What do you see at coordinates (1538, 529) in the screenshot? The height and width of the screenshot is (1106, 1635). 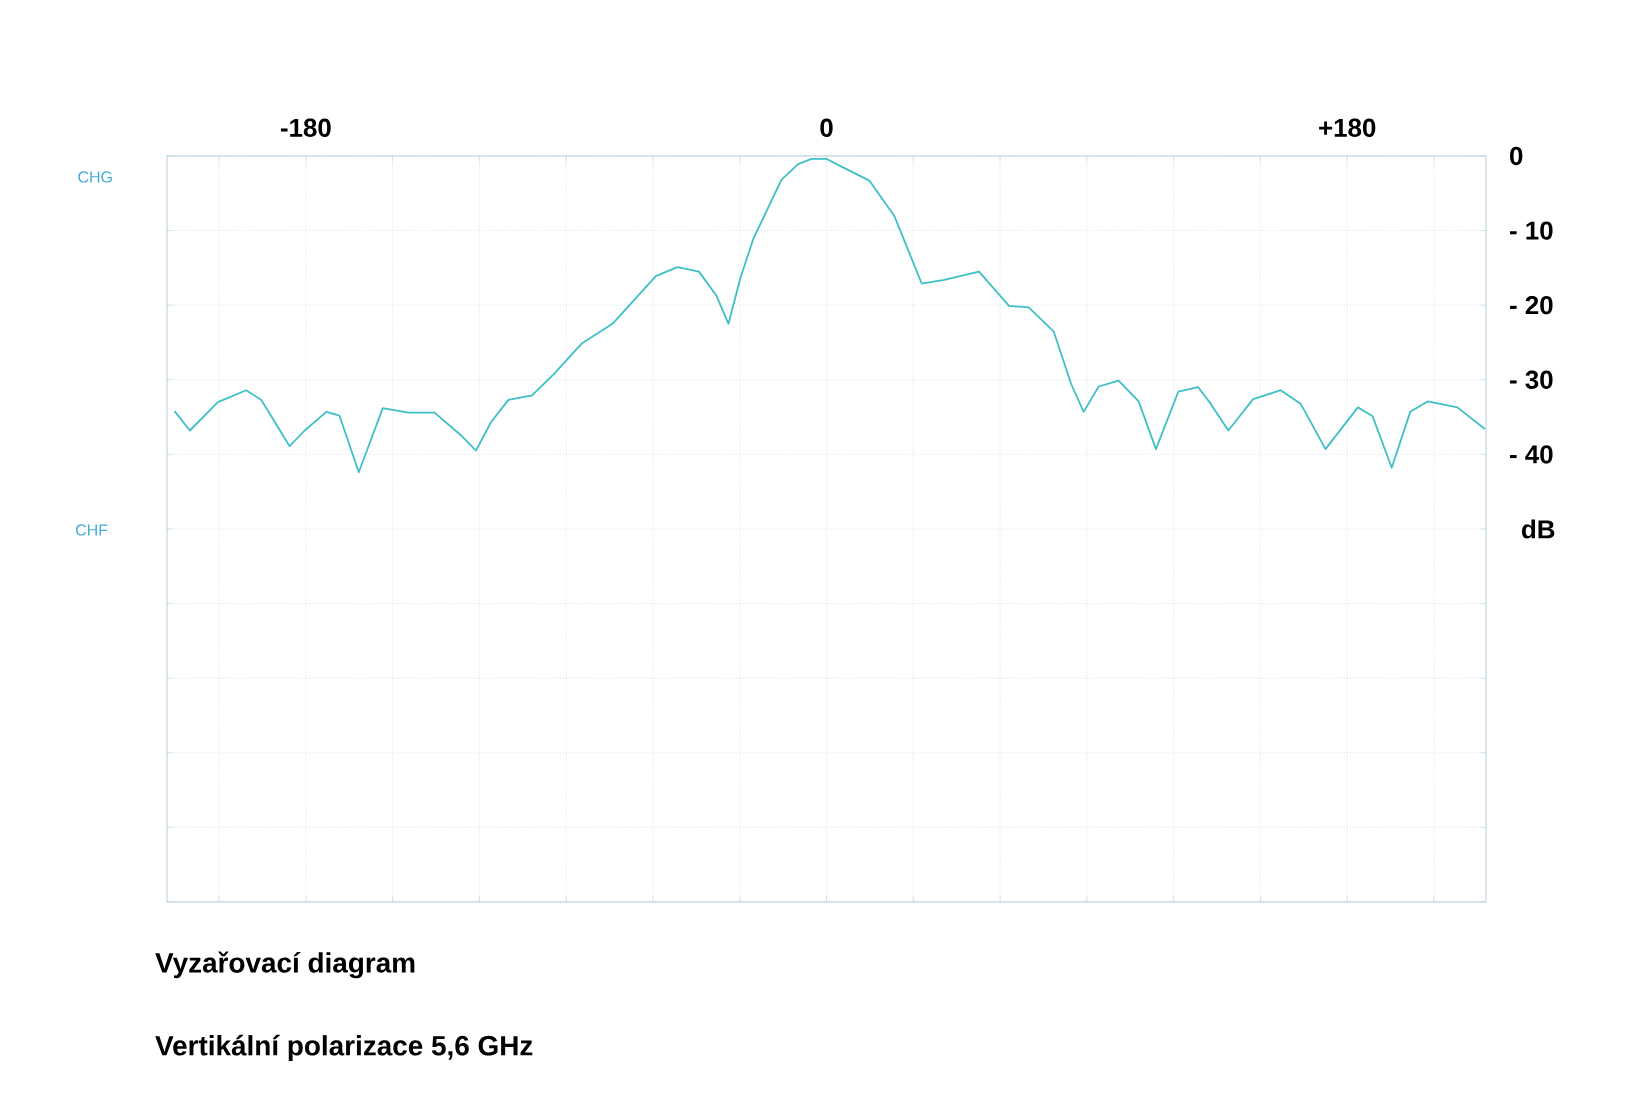 I see `y-axis-title: dB` at bounding box center [1538, 529].